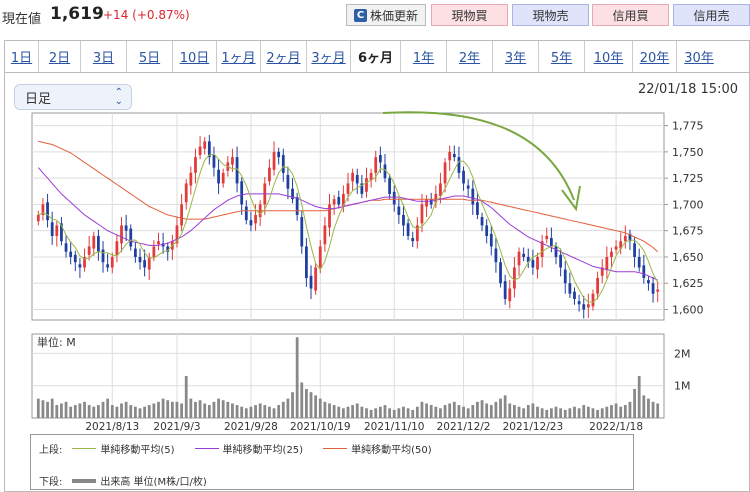 This screenshot has height=492, width=750. Describe the element at coordinates (699, 58) in the screenshot. I see `tab-30y: 30年` at that location.